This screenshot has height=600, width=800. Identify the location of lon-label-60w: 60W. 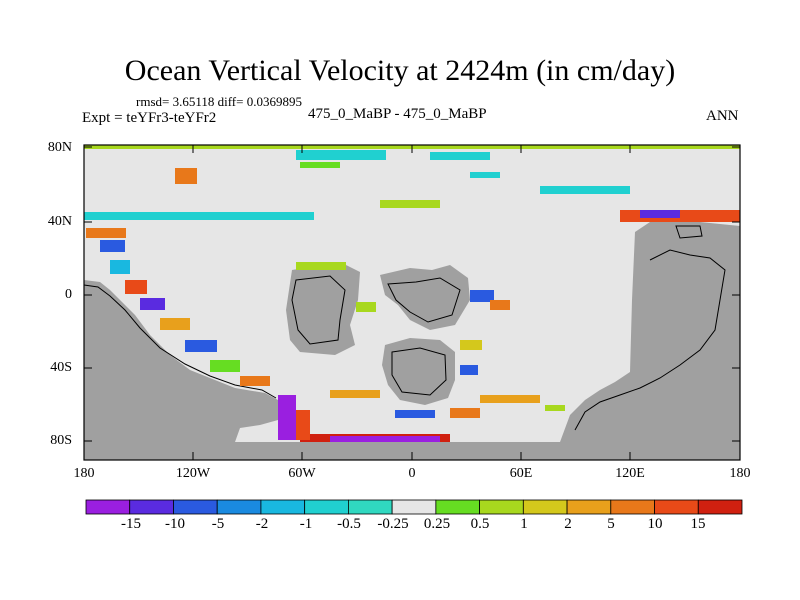
(302, 473).